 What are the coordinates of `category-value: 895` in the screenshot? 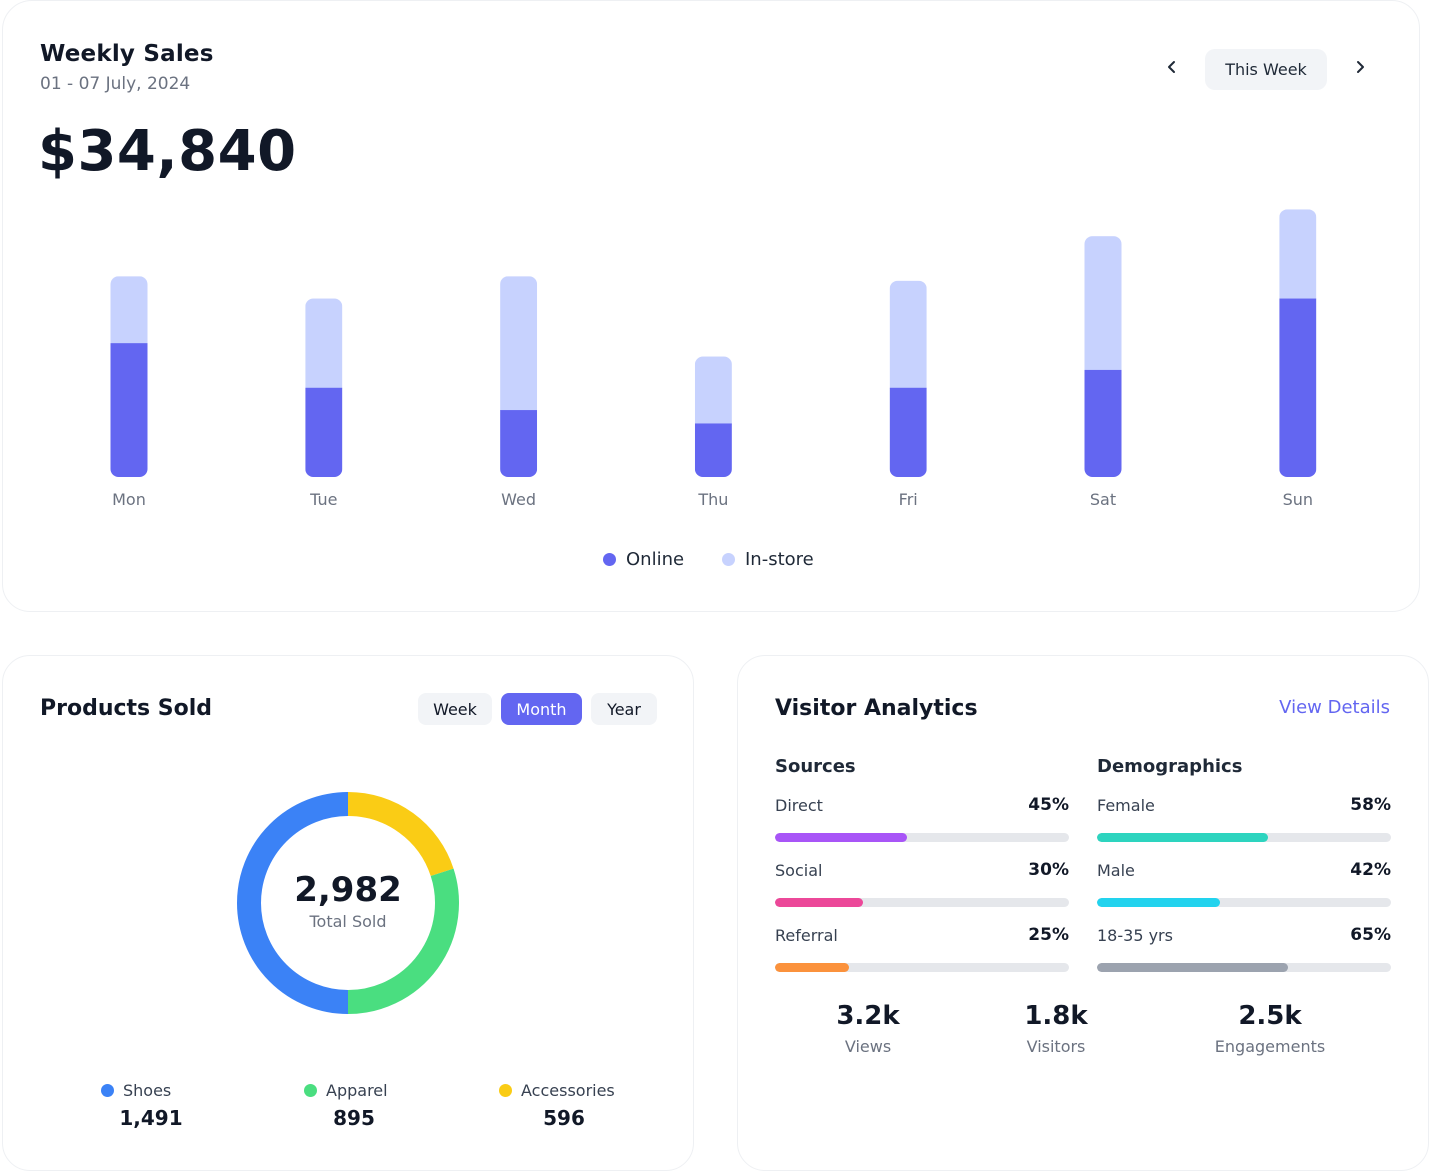 It's located at (354, 1118).